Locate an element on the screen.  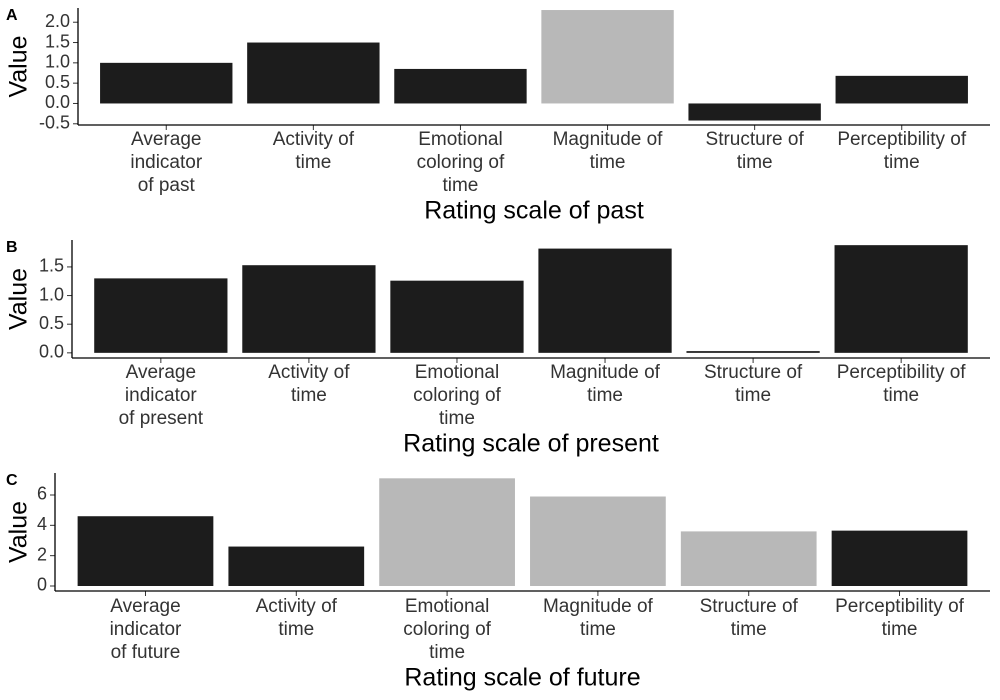
y-tick-label: -0.5 is located at coordinates (54, 123).